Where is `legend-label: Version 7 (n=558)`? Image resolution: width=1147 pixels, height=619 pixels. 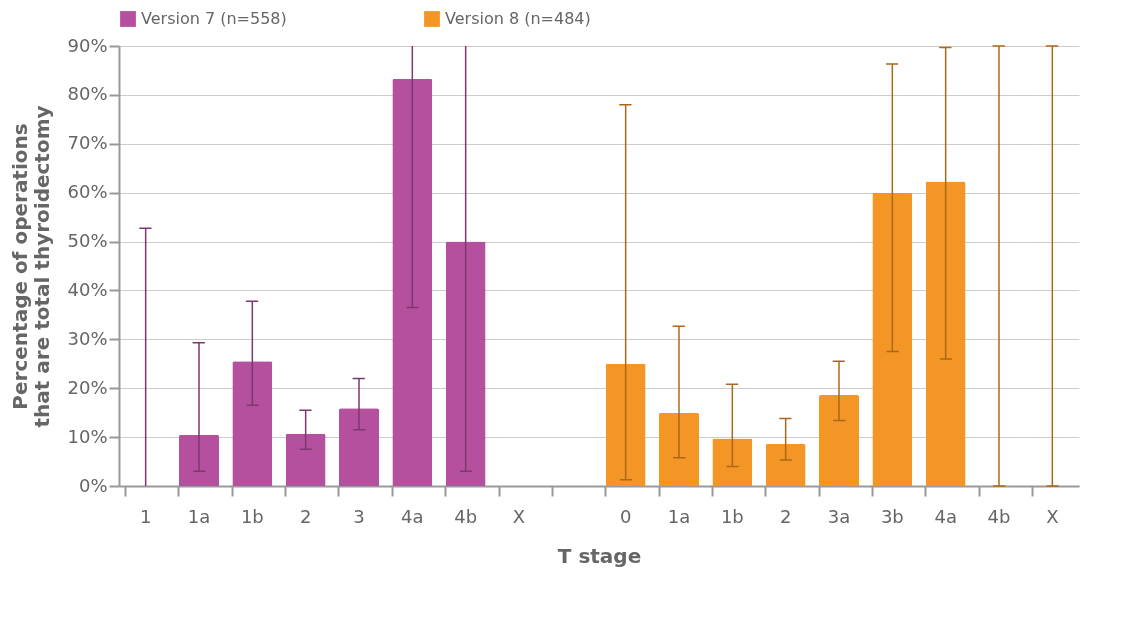 legend-label: Version 7 (n=558) is located at coordinates (214, 18).